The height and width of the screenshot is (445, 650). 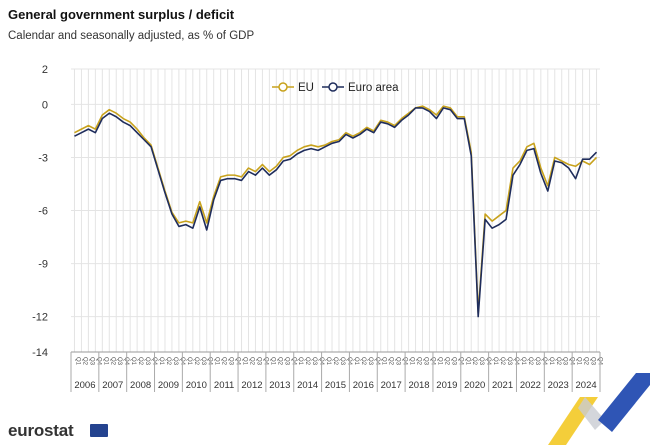 What do you see at coordinates (586, 385) in the screenshot?
I see `x-year-tick-label: 2024` at bounding box center [586, 385].